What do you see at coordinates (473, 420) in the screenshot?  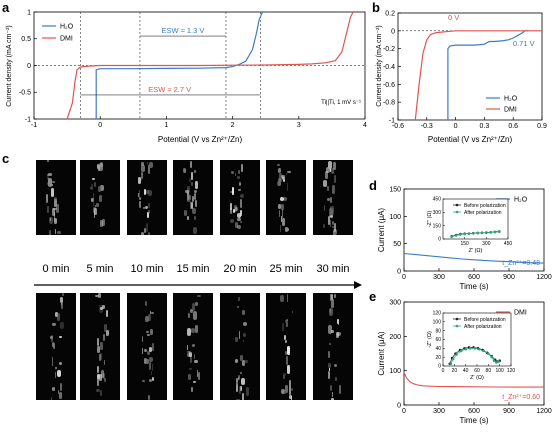 I see `panel-e-xlabel: Time (s)` at bounding box center [473, 420].